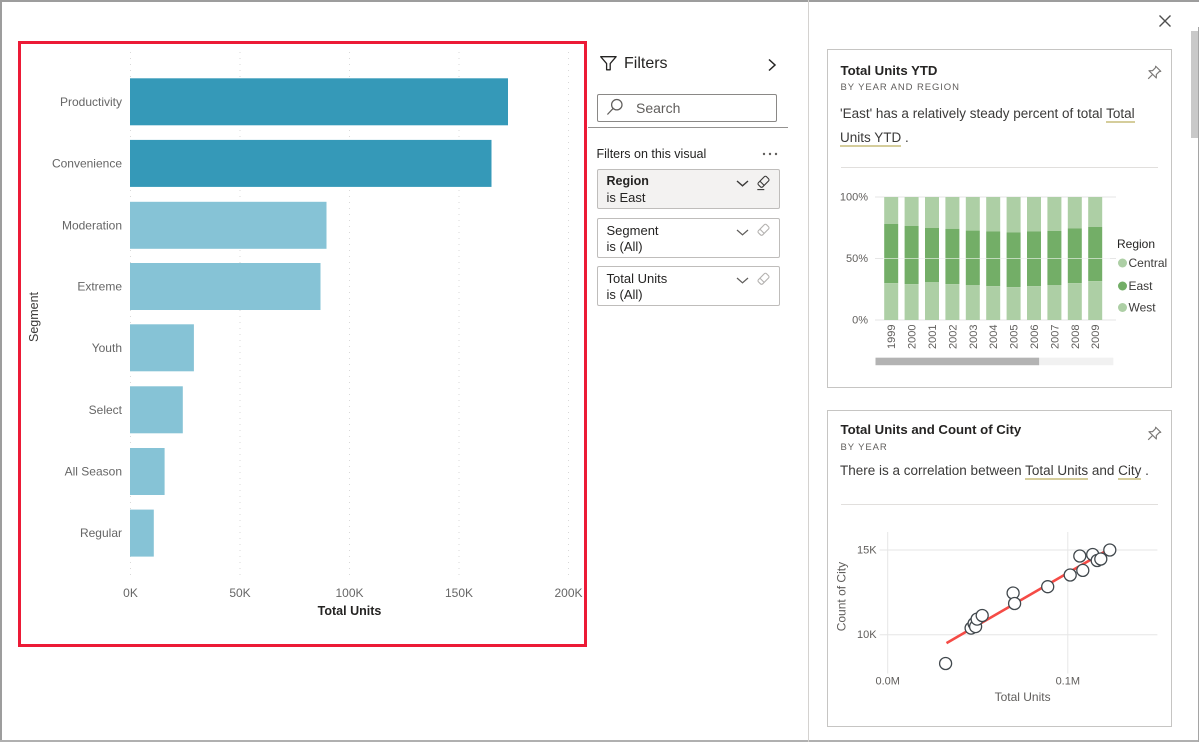  I want to click on svg-text: 0.0M, so click(887, 682).